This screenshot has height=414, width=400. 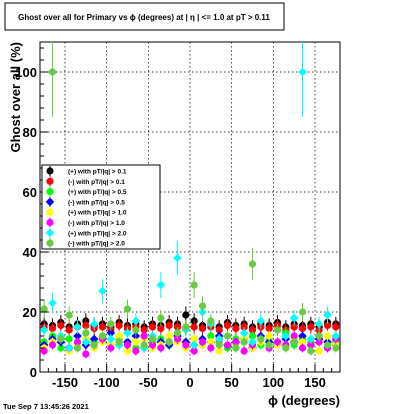 I want to click on legend-label: (-) with pT/|q| > 0.1, so click(x=96, y=182).